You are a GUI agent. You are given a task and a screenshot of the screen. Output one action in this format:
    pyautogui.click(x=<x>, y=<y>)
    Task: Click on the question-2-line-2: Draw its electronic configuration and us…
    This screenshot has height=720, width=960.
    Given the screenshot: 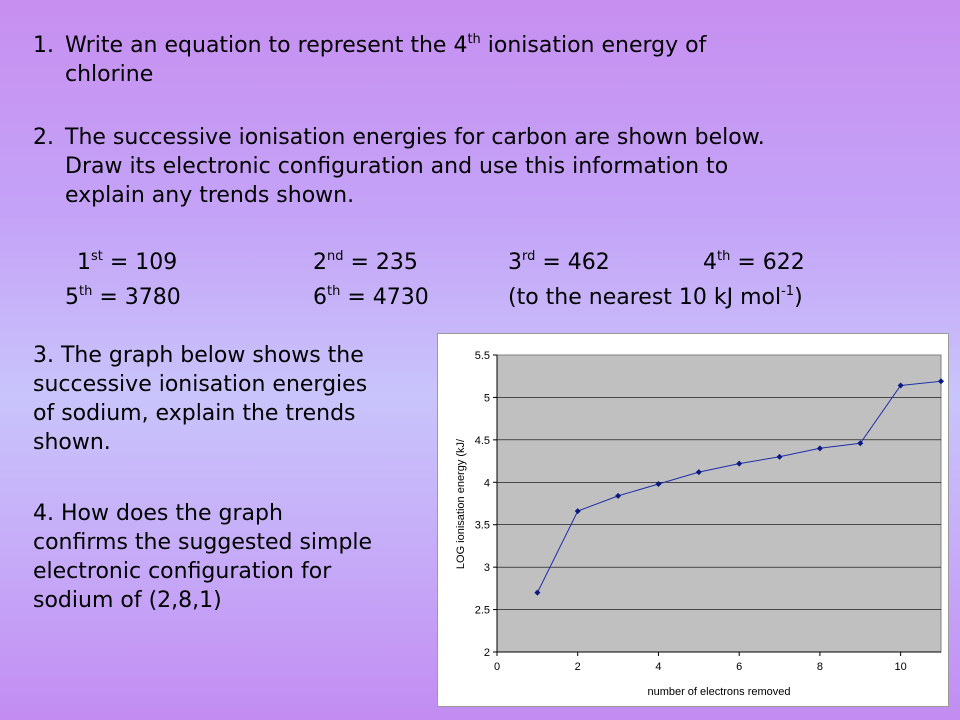 What is the action you would take?
    pyautogui.click(x=397, y=166)
    